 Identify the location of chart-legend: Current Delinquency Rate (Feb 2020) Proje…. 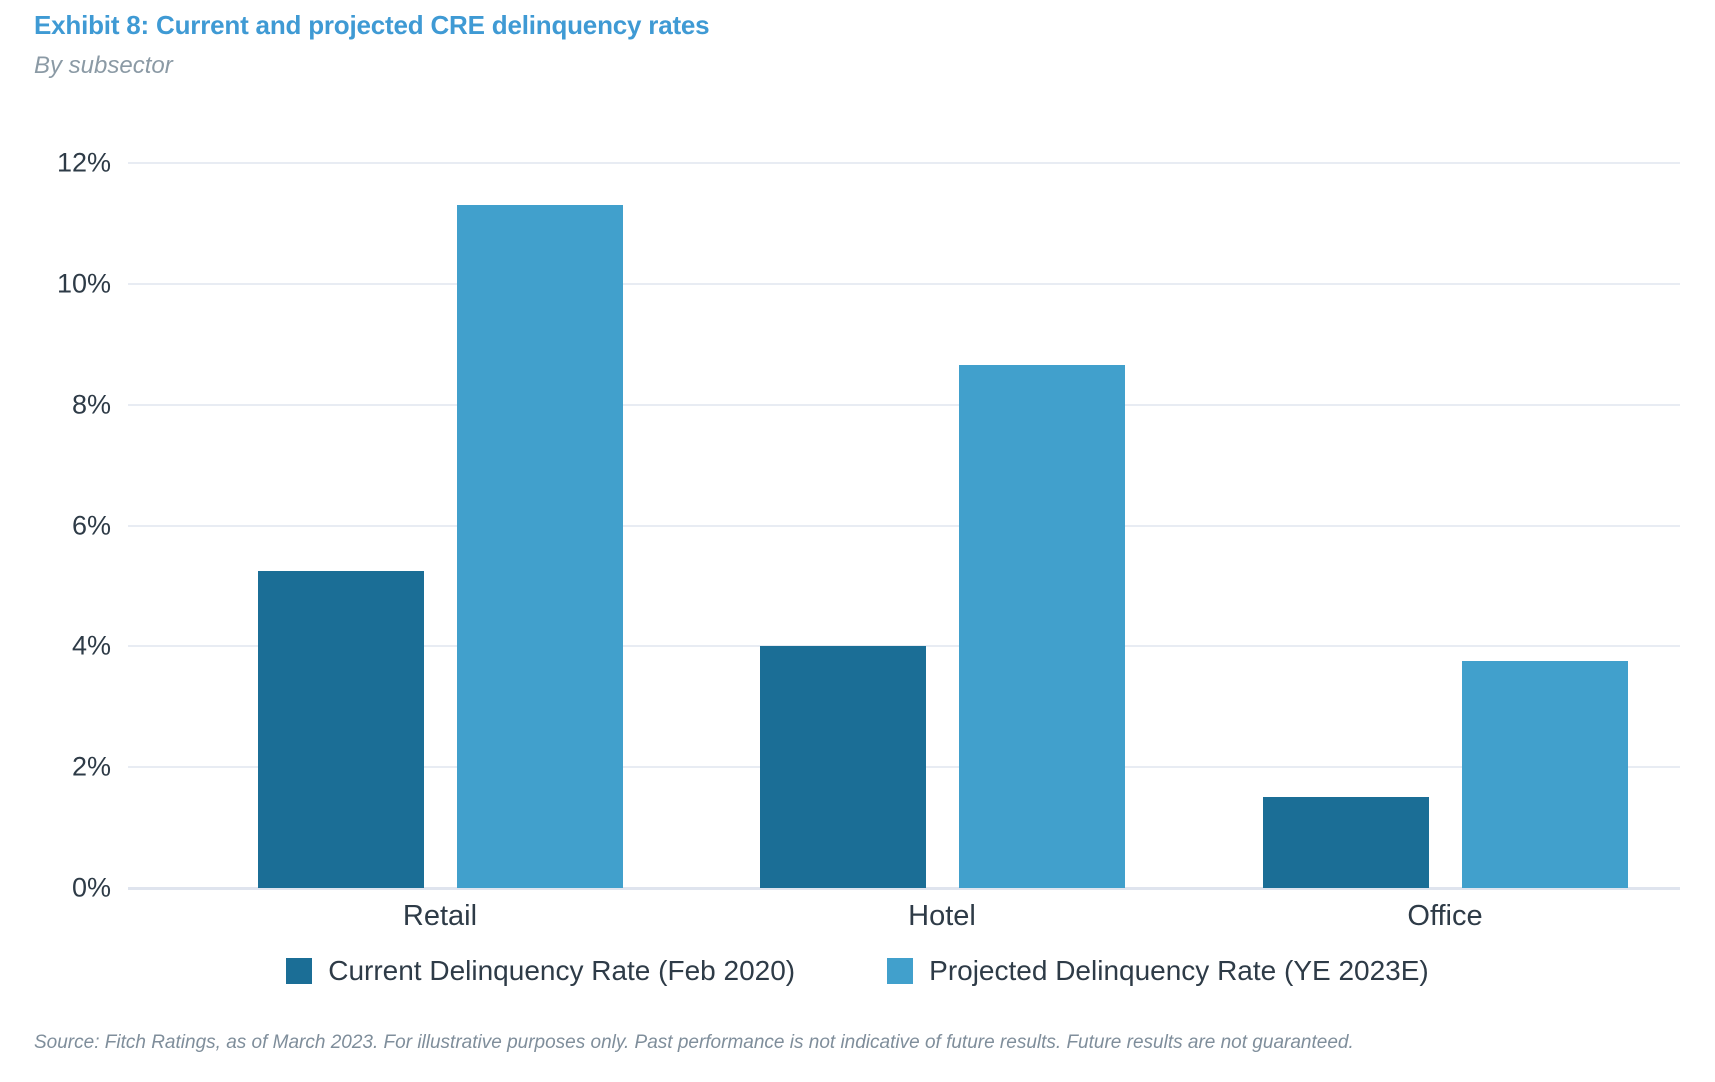
(857, 971).